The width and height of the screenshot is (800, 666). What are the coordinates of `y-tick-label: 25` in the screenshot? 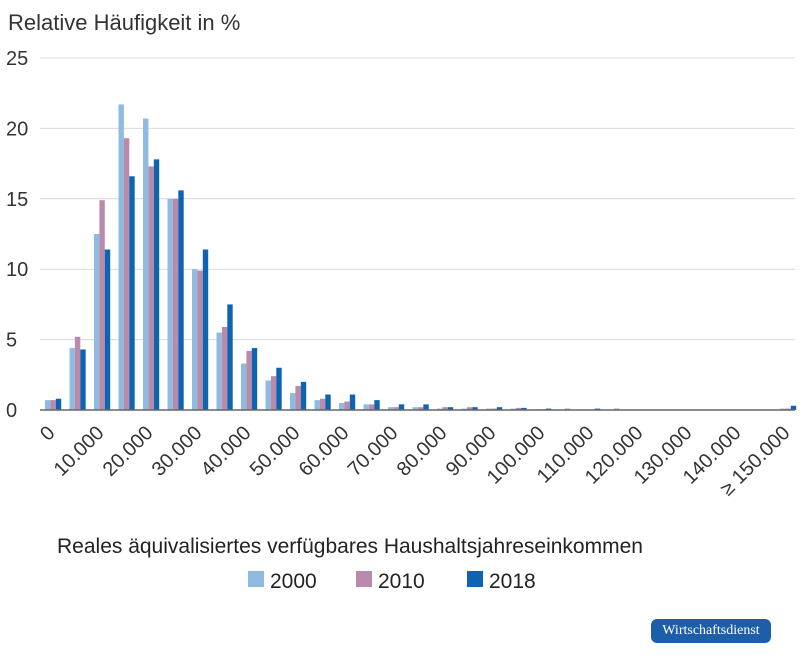 It's located at (17, 59).